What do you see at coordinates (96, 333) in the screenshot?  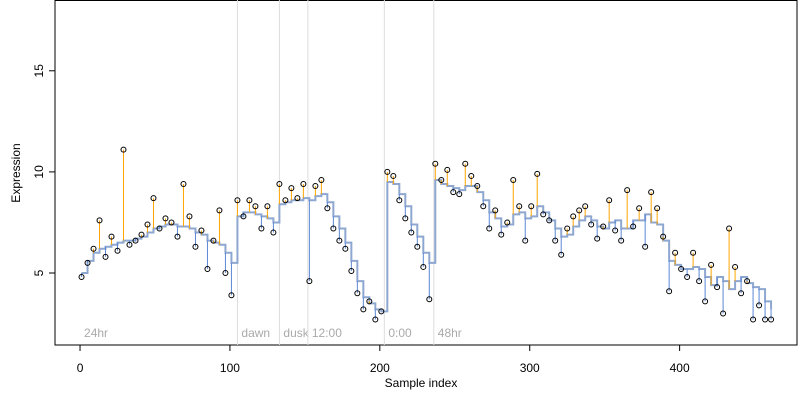 I see `event-label: 24hr` at bounding box center [96, 333].